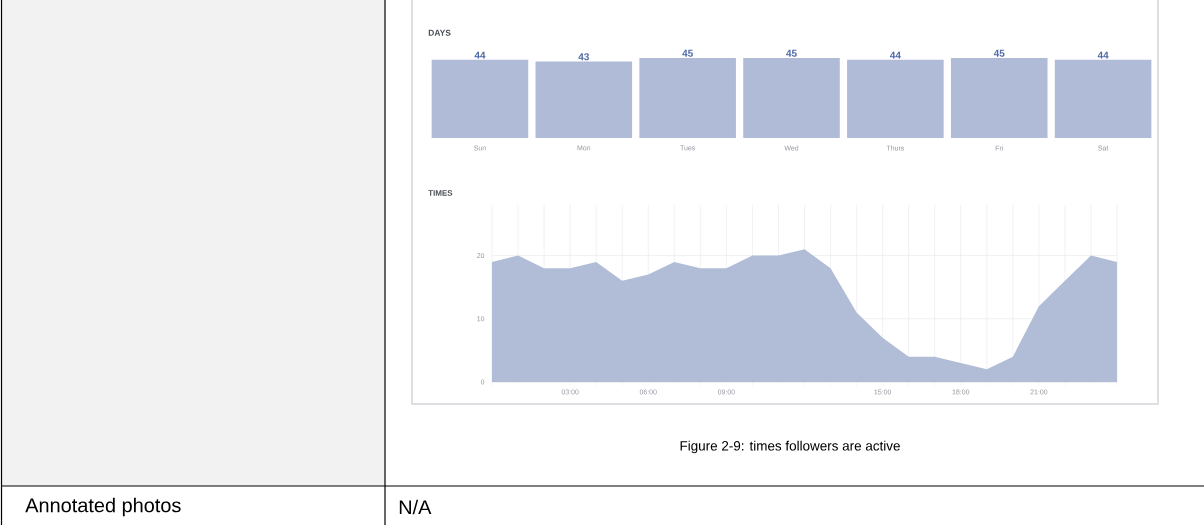 The height and width of the screenshot is (525, 1204). I want to click on data-label: 43, so click(583, 57).